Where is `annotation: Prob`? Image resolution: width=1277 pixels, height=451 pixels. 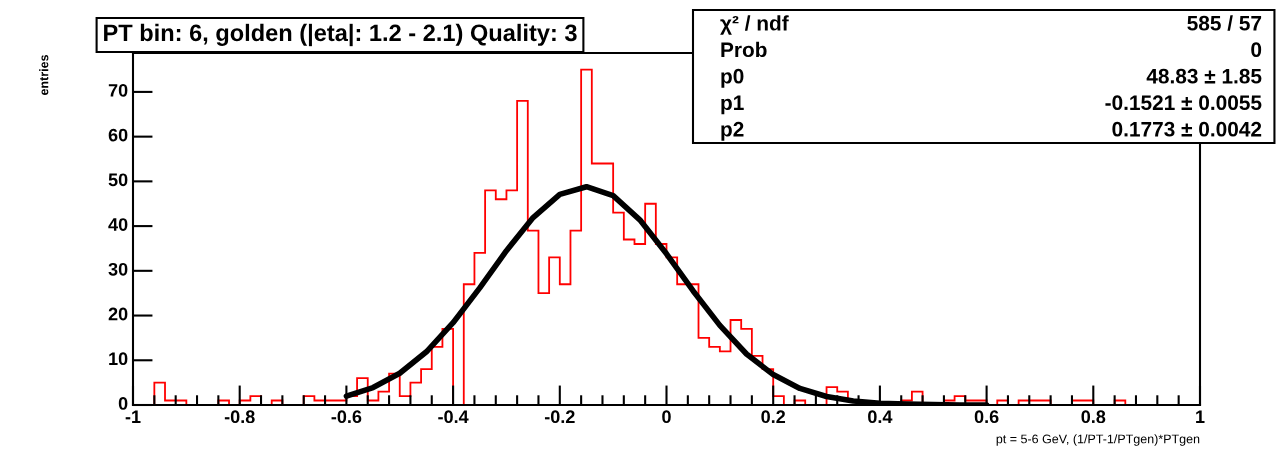 annotation: Prob is located at coordinates (744, 49).